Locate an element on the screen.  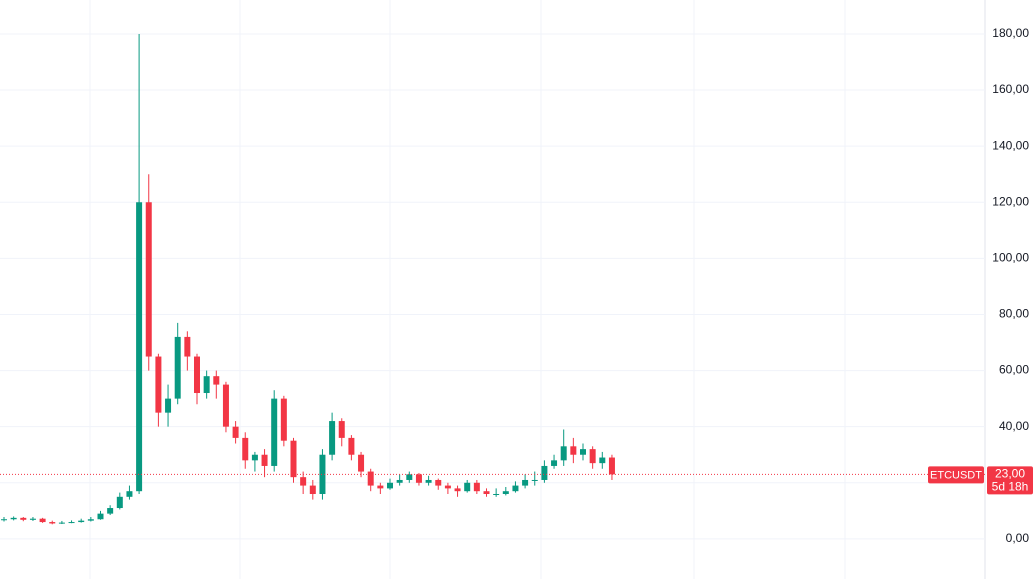
y-tick-label: 160,00 is located at coordinates (1010, 89).